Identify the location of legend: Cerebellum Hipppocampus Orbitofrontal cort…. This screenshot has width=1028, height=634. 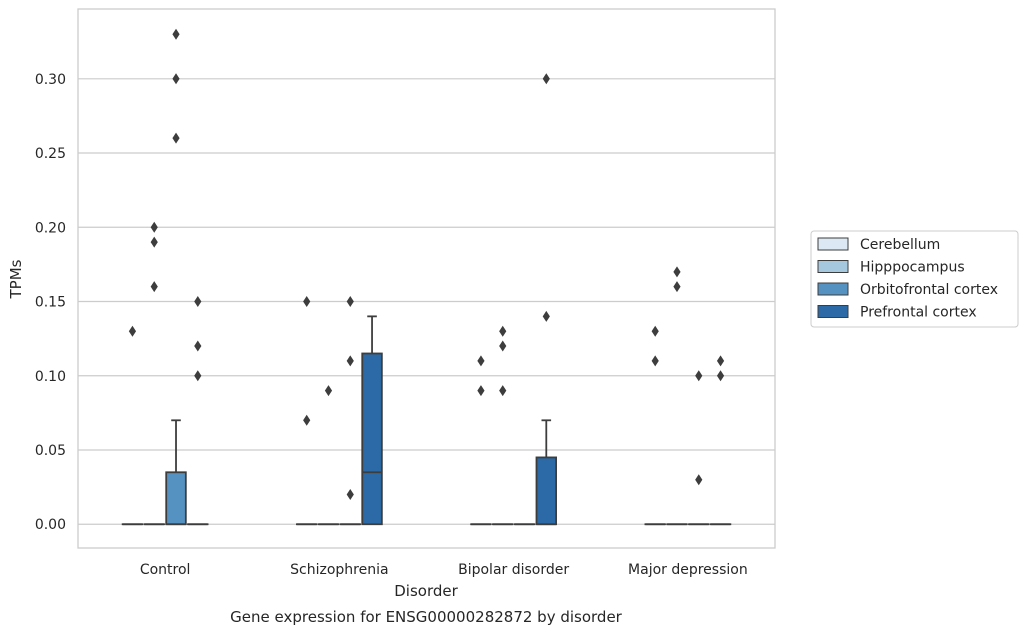
(914, 279).